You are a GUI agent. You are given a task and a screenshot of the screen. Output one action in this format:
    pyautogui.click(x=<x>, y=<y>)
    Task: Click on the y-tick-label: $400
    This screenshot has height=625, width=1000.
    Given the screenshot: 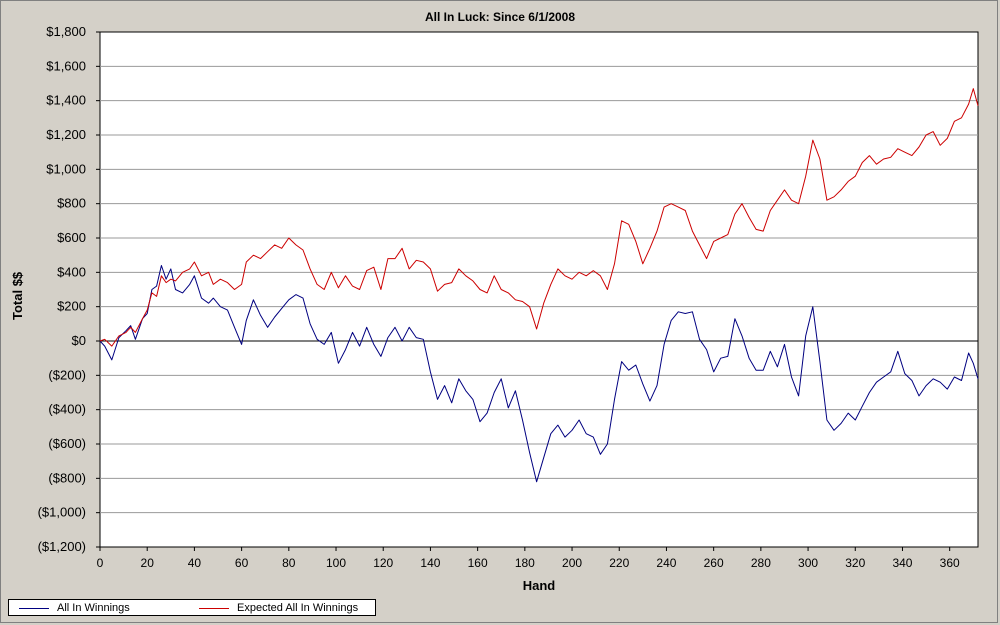 What is the action you would take?
    pyautogui.click(x=71, y=271)
    